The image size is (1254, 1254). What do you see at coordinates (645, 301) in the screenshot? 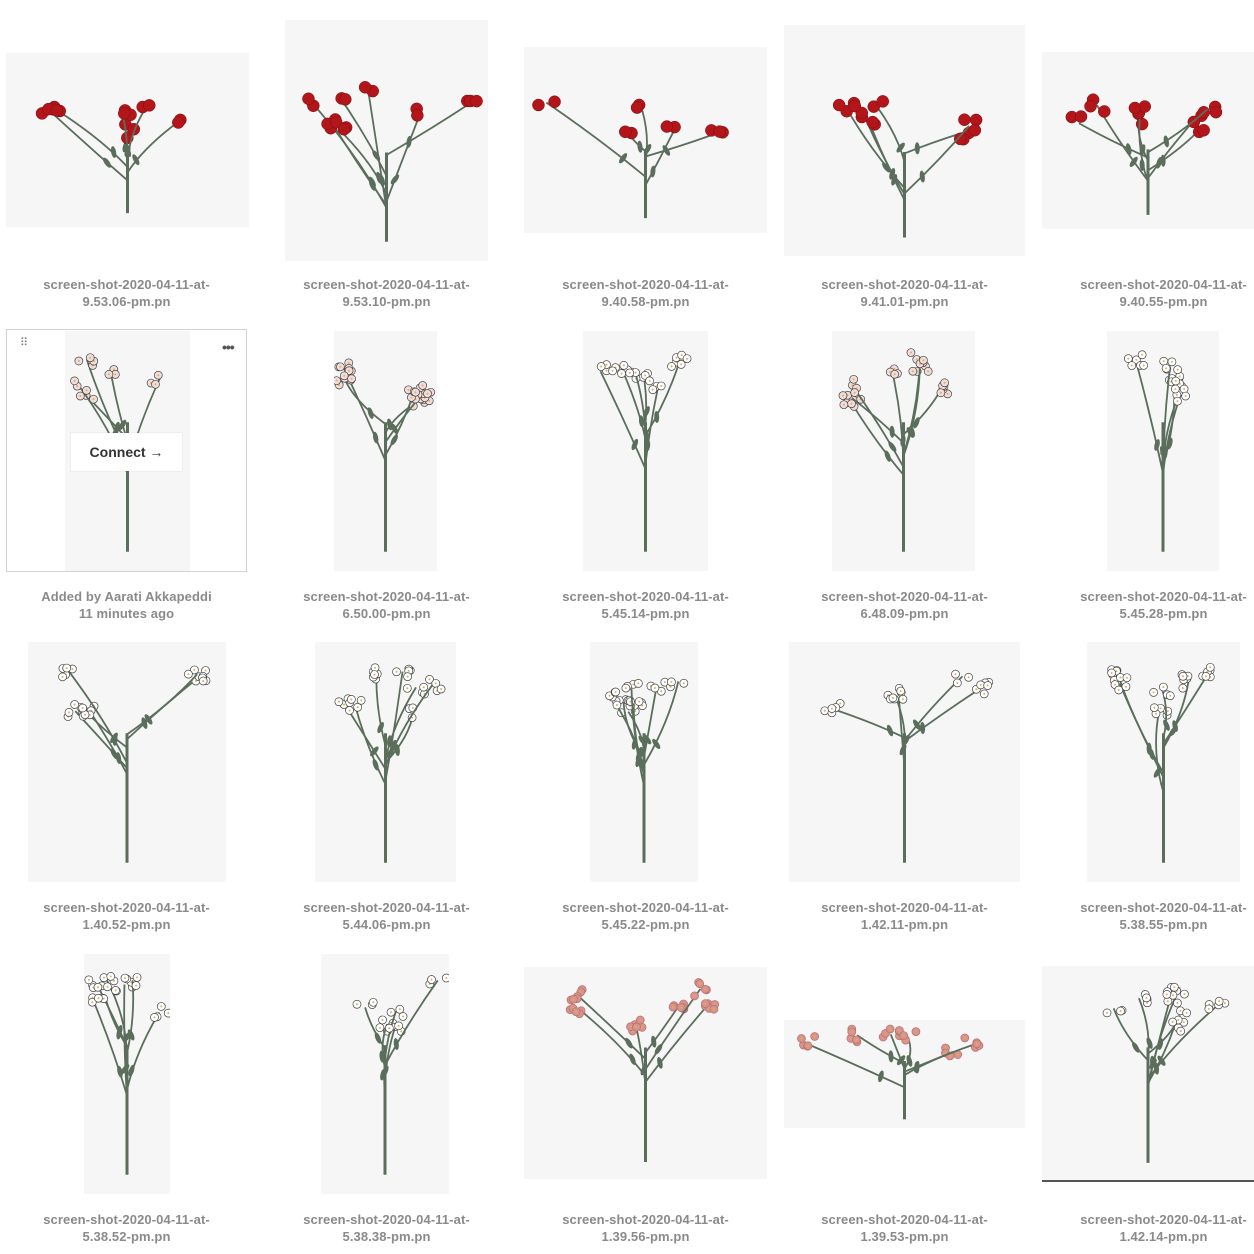
I see `caption-line-2: 9.40.58-pm.pn` at bounding box center [645, 301].